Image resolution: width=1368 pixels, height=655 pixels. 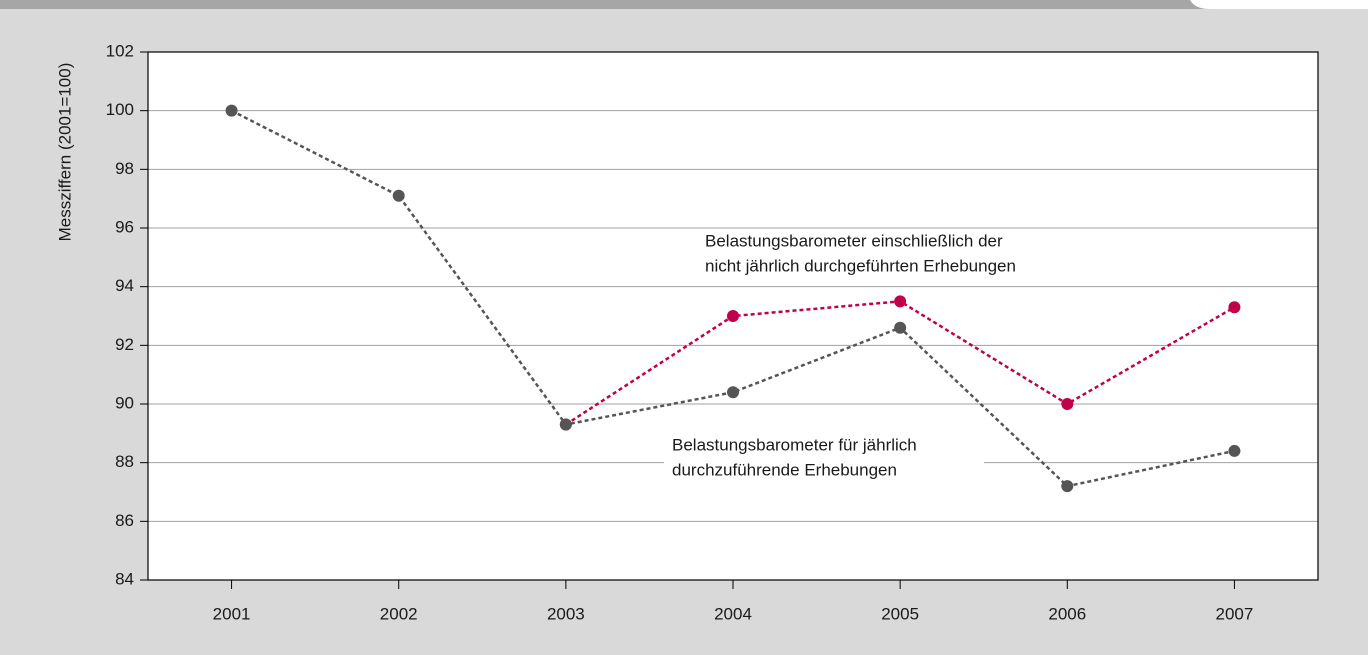 I want to click on y-tick-label: 102, so click(x=120, y=50).